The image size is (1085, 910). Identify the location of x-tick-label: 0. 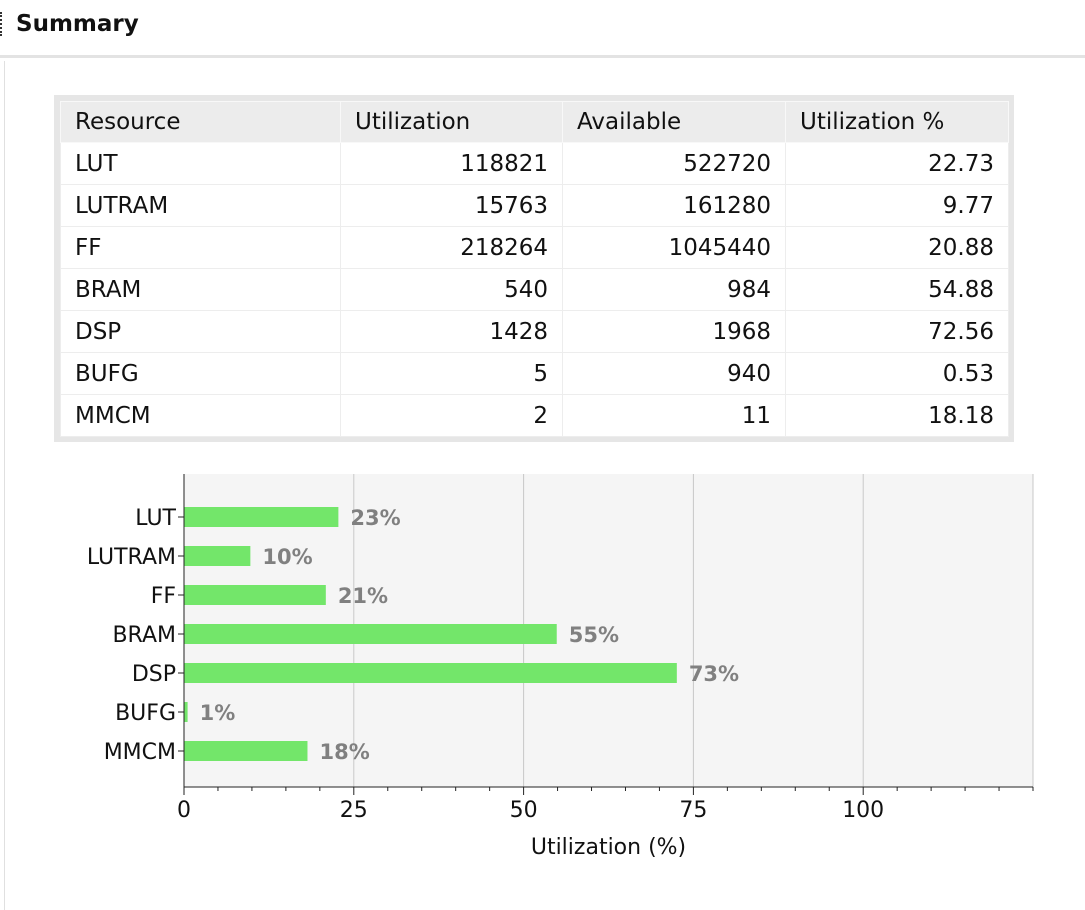
(184, 810).